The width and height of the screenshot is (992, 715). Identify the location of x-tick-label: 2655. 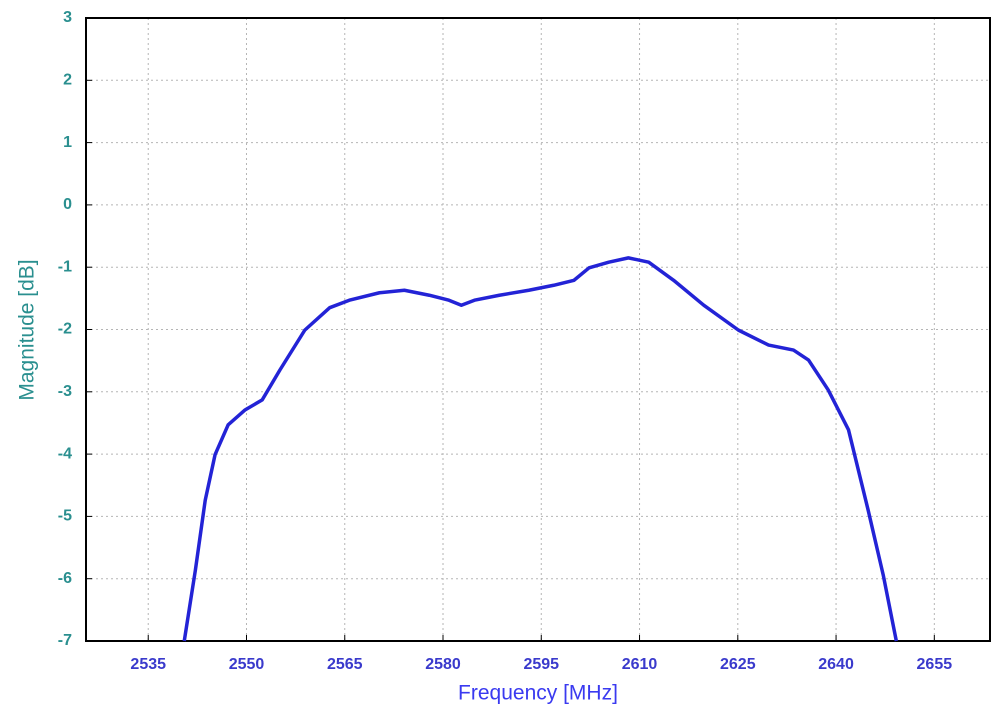
(935, 664).